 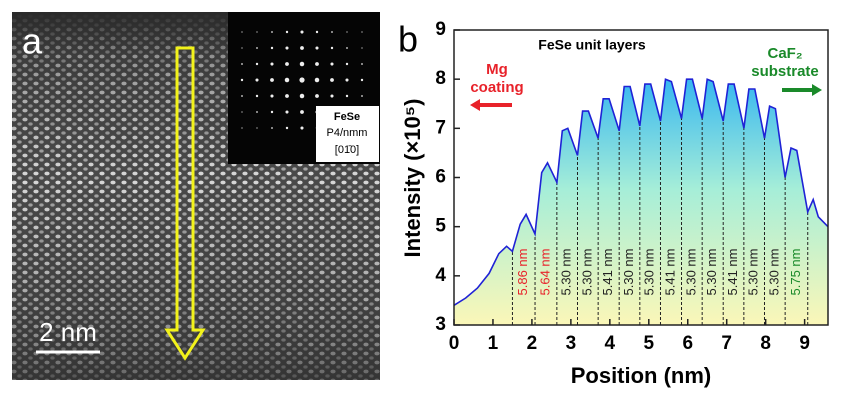 I want to click on x-tick-label: 7, so click(x=726, y=343).